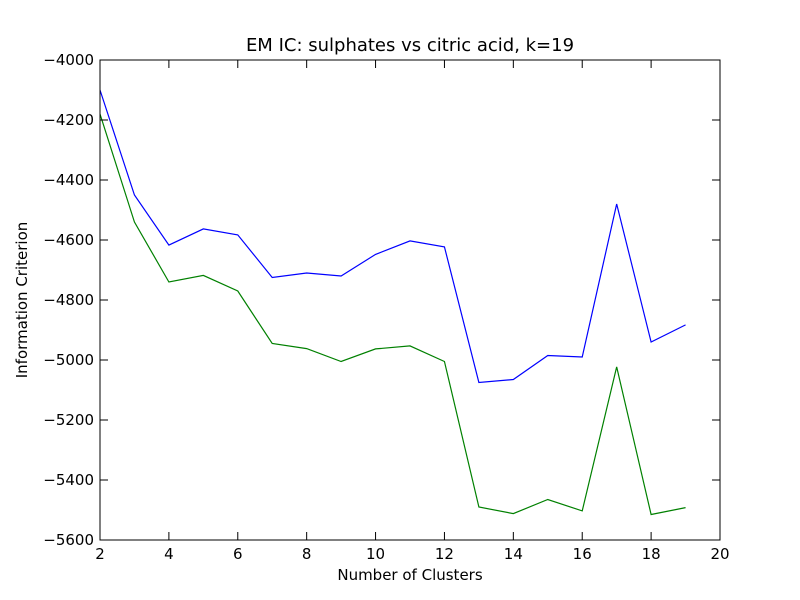 The image size is (800, 600). I want to click on x-tick-label: 4, so click(169, 554).